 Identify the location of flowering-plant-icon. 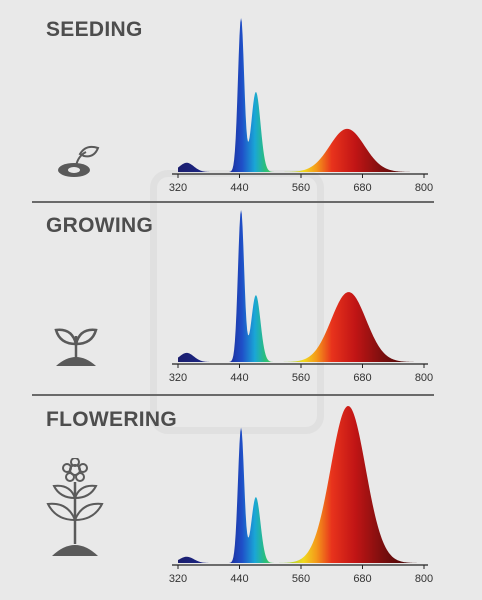
(75, 512).